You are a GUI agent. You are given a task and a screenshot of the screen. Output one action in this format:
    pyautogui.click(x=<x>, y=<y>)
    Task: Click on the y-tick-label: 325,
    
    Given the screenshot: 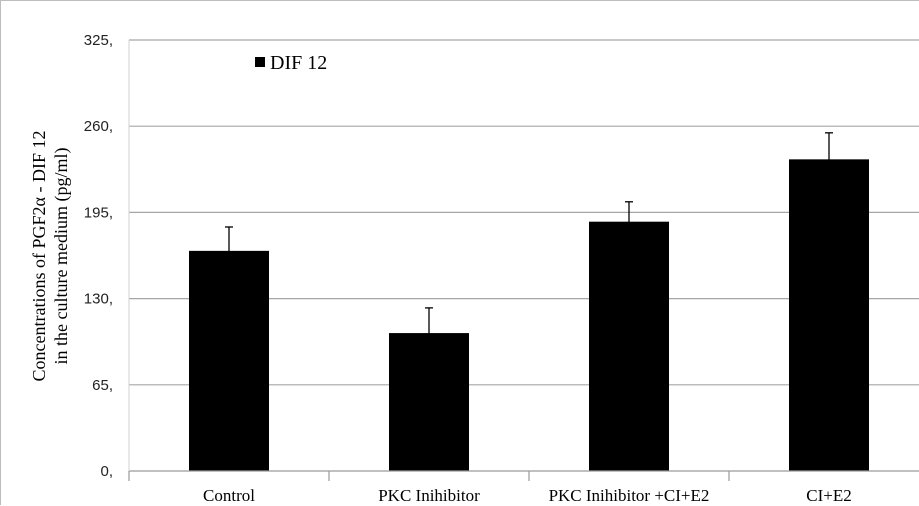 What is the action you would take?
    pyautogui.click(x=98, y=40)
    